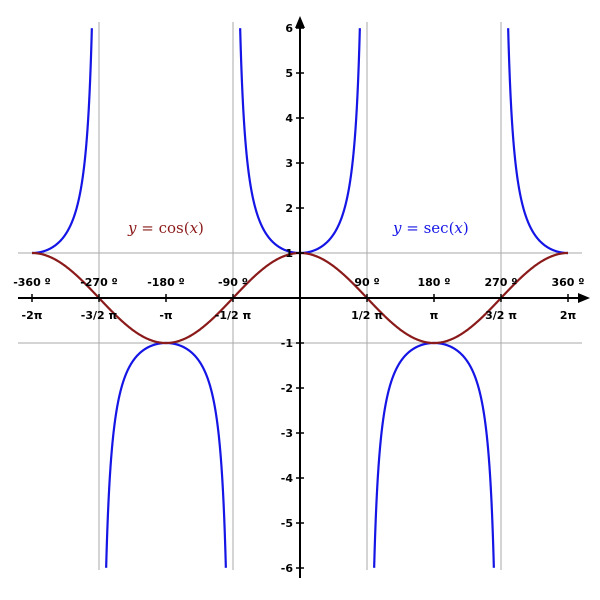 The width and height of the screenshot is (600, 600). What do you see at coordinates (501, 282) in the screenshot?
I see `x-tick-label-degrees: 270 º` at bounding box center [501, 282].